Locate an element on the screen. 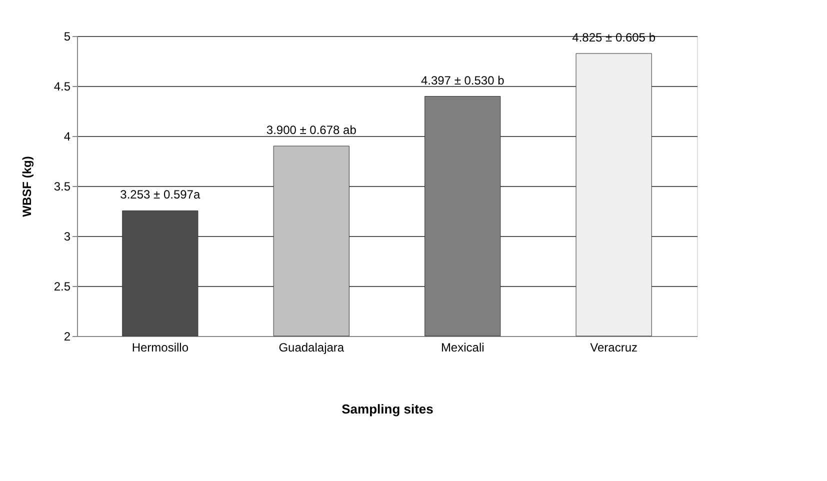 Image resolution: width=827 pixels, height=481 pixels. data-label: 3.900 ± 0.678 ab is located at coordinates (311, 130).